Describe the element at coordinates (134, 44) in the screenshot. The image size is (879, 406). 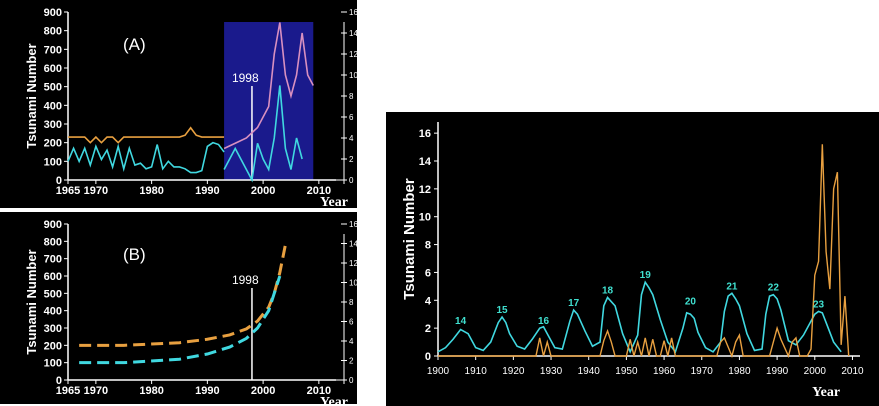
I see `panel-label: (A)` at that location.